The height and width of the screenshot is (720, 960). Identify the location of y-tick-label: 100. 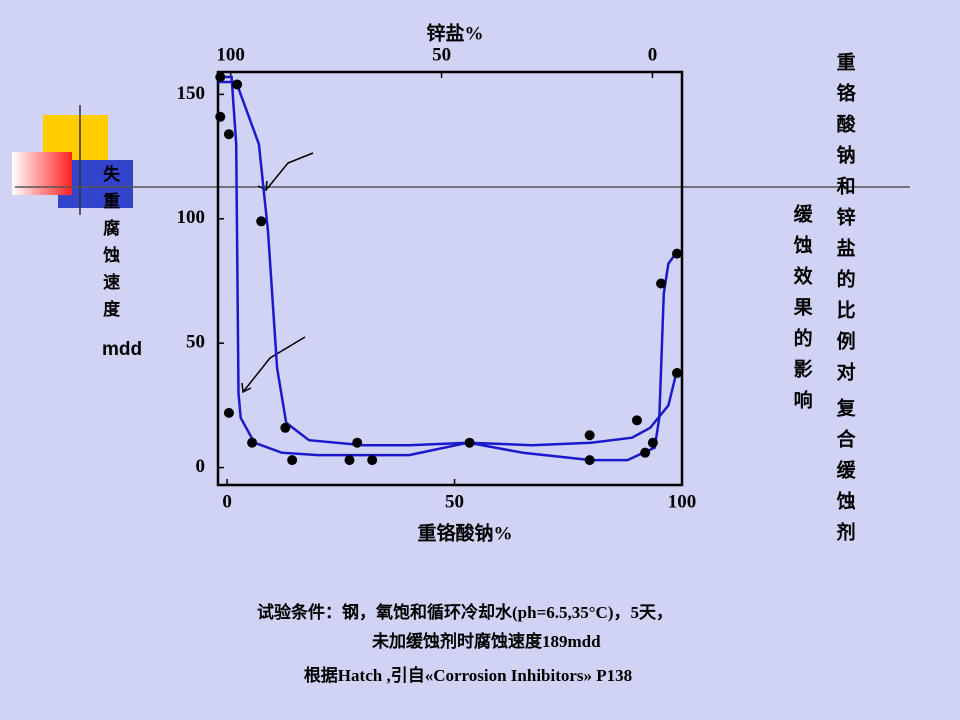
(191, 217).